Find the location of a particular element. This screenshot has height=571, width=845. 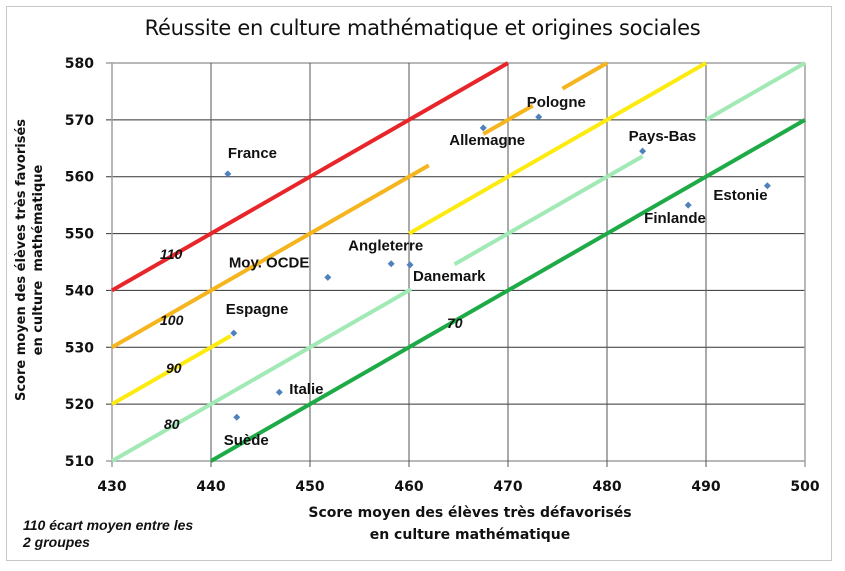

x-tick-label: 440 is located at coordinates (210, 487).